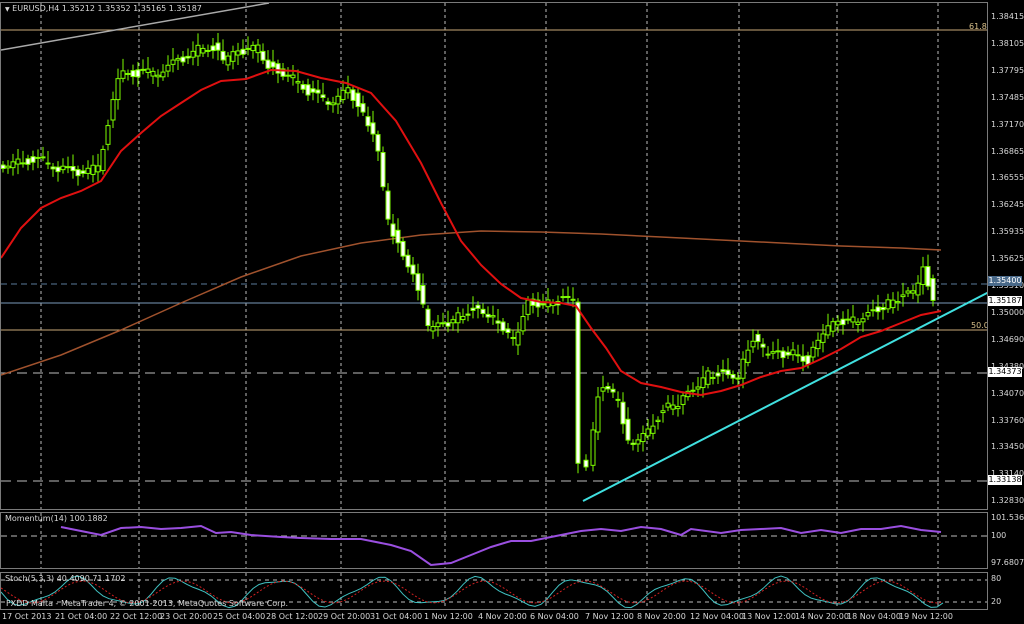 The height and width of the screenshot is (624, 1024). I want to click on stochastic-panel: Stoch(5,3,3) 40.4090 71.1702, so click(494, 591).